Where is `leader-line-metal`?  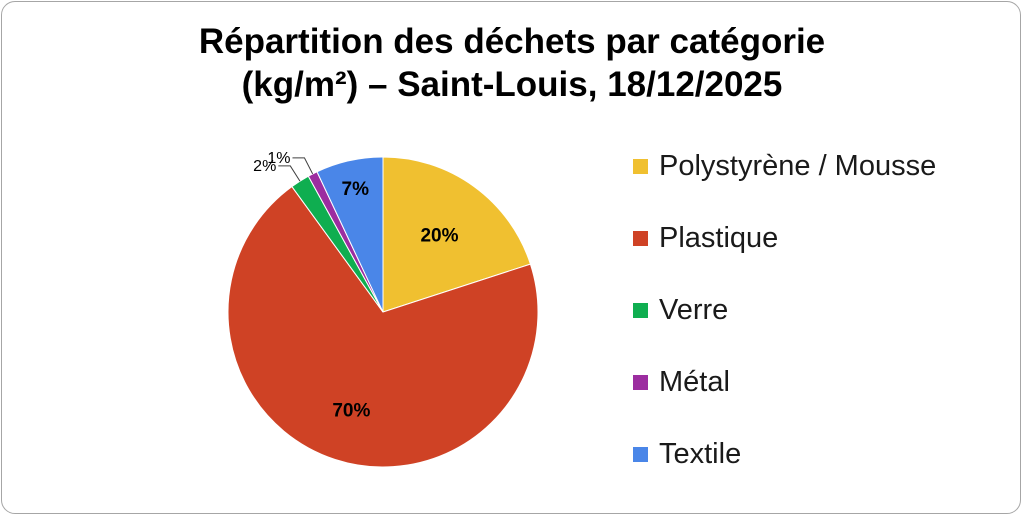 leader-line-metal is located at coordinates (303, 166).